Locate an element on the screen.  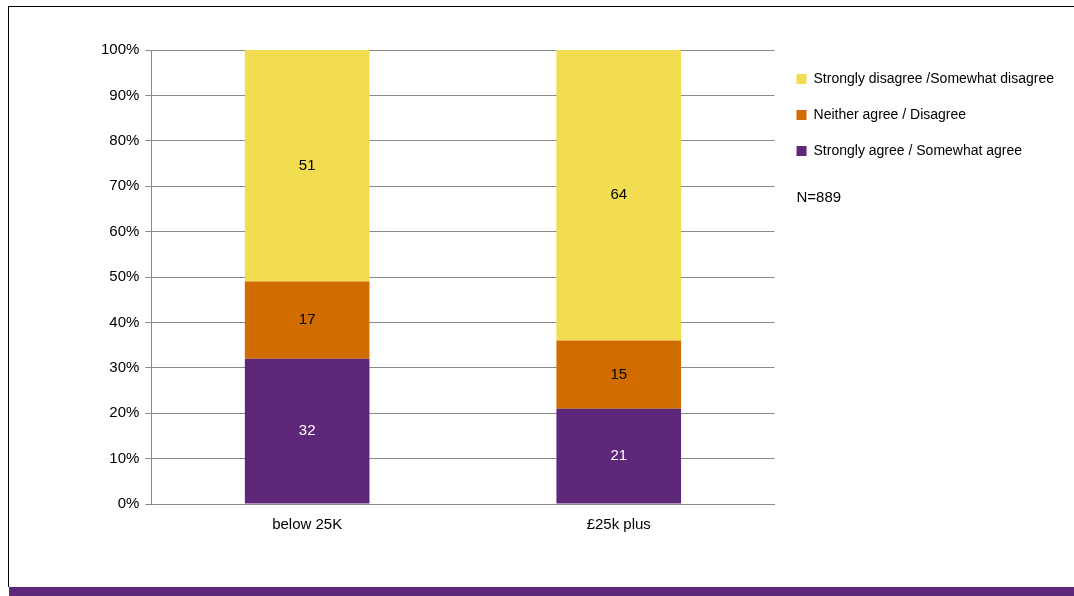
y-tick-label: 80% is located at coordinates (124, 139).